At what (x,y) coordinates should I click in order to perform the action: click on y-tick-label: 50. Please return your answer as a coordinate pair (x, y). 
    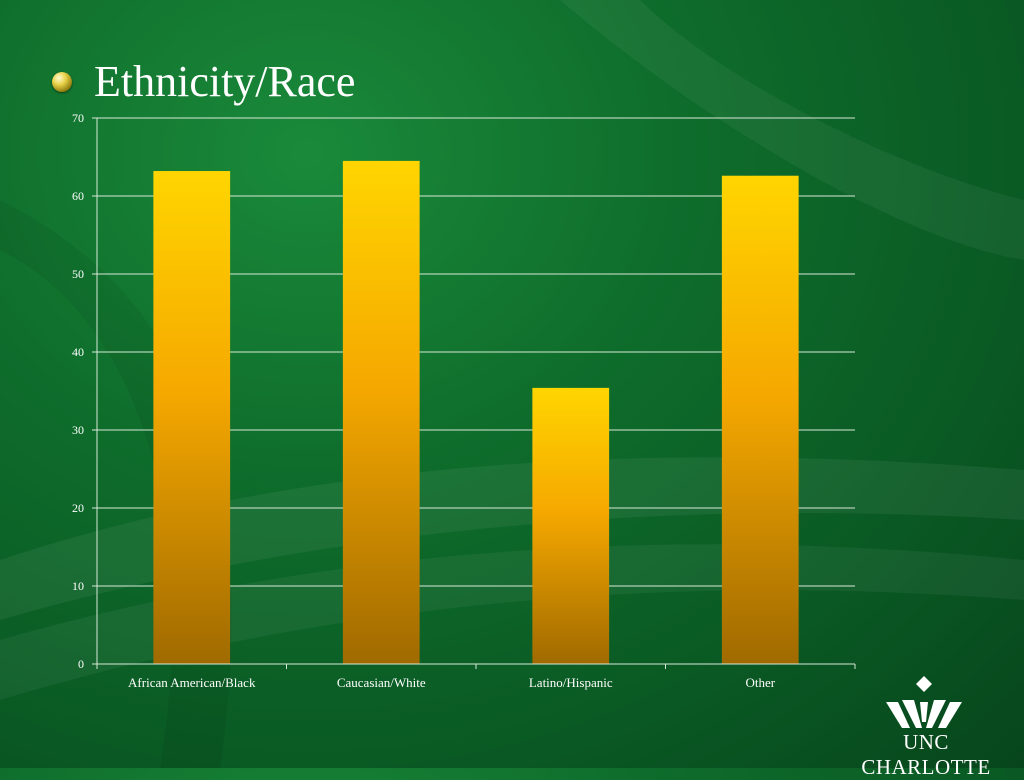
    Looking at the image, I should click on (78, 274).